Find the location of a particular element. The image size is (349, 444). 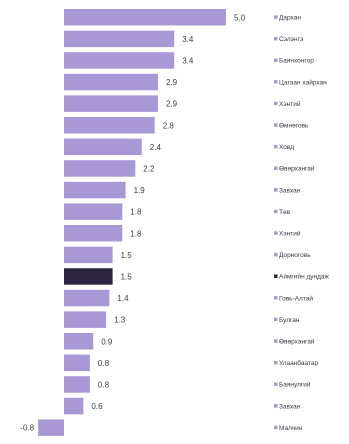

legend-label: Малчин is located at coordinates (291, 428).